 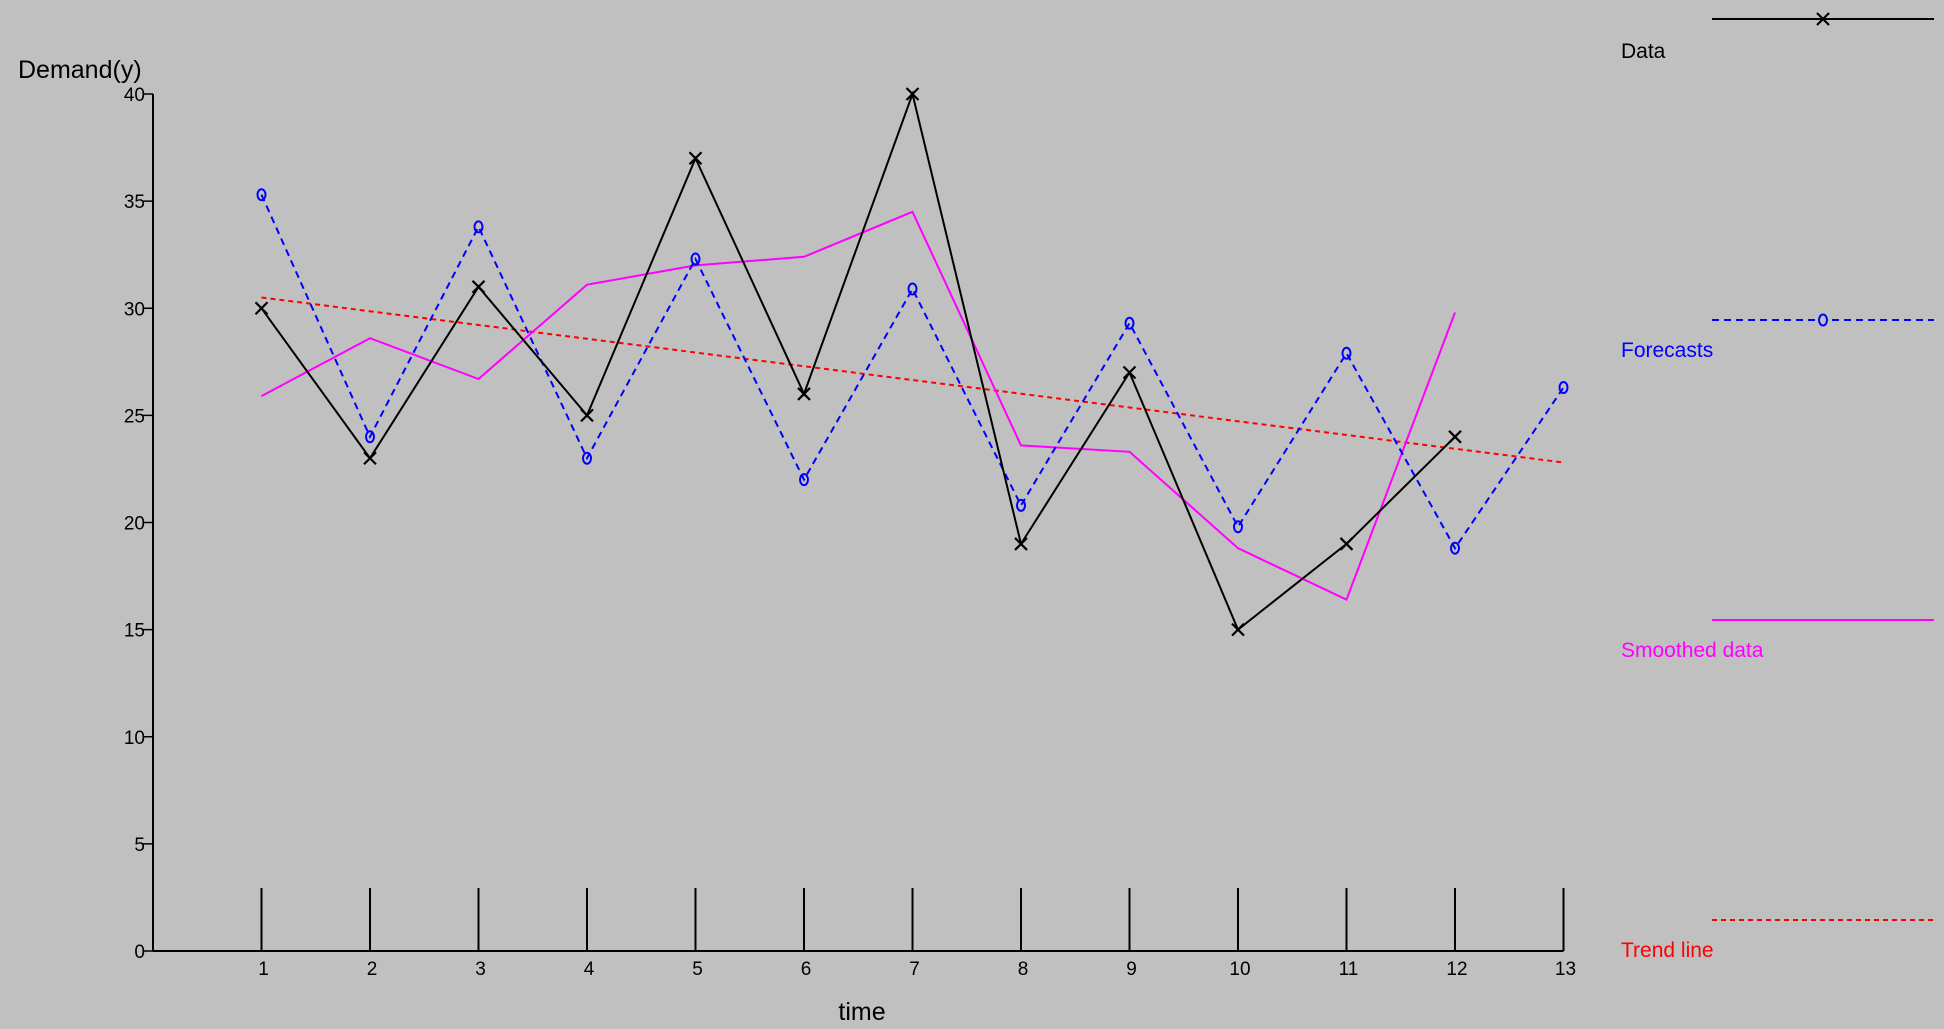 I want to click on x-tick-label-5: 5, so click(x=697, y=969).